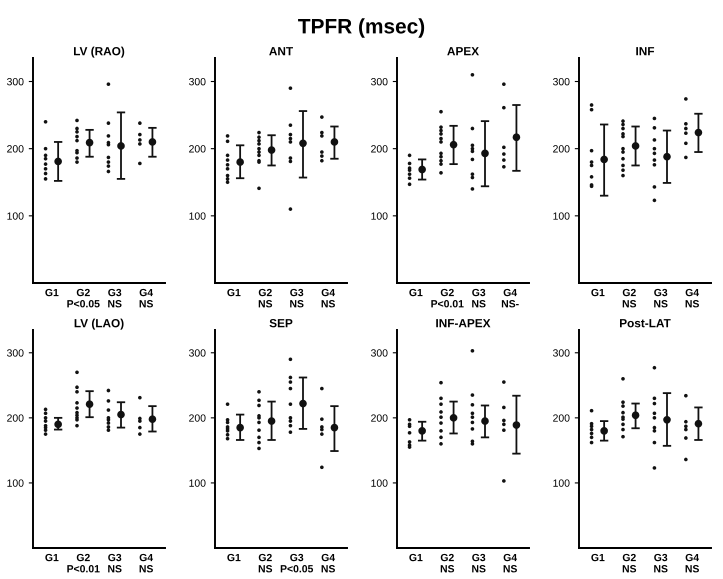 This screenshot has height=579, width=723. What do you see at coordinates (510, 298) in the screenshot?
I see `x-tick-label: G4 NS-` at bounding box center [510, 298].